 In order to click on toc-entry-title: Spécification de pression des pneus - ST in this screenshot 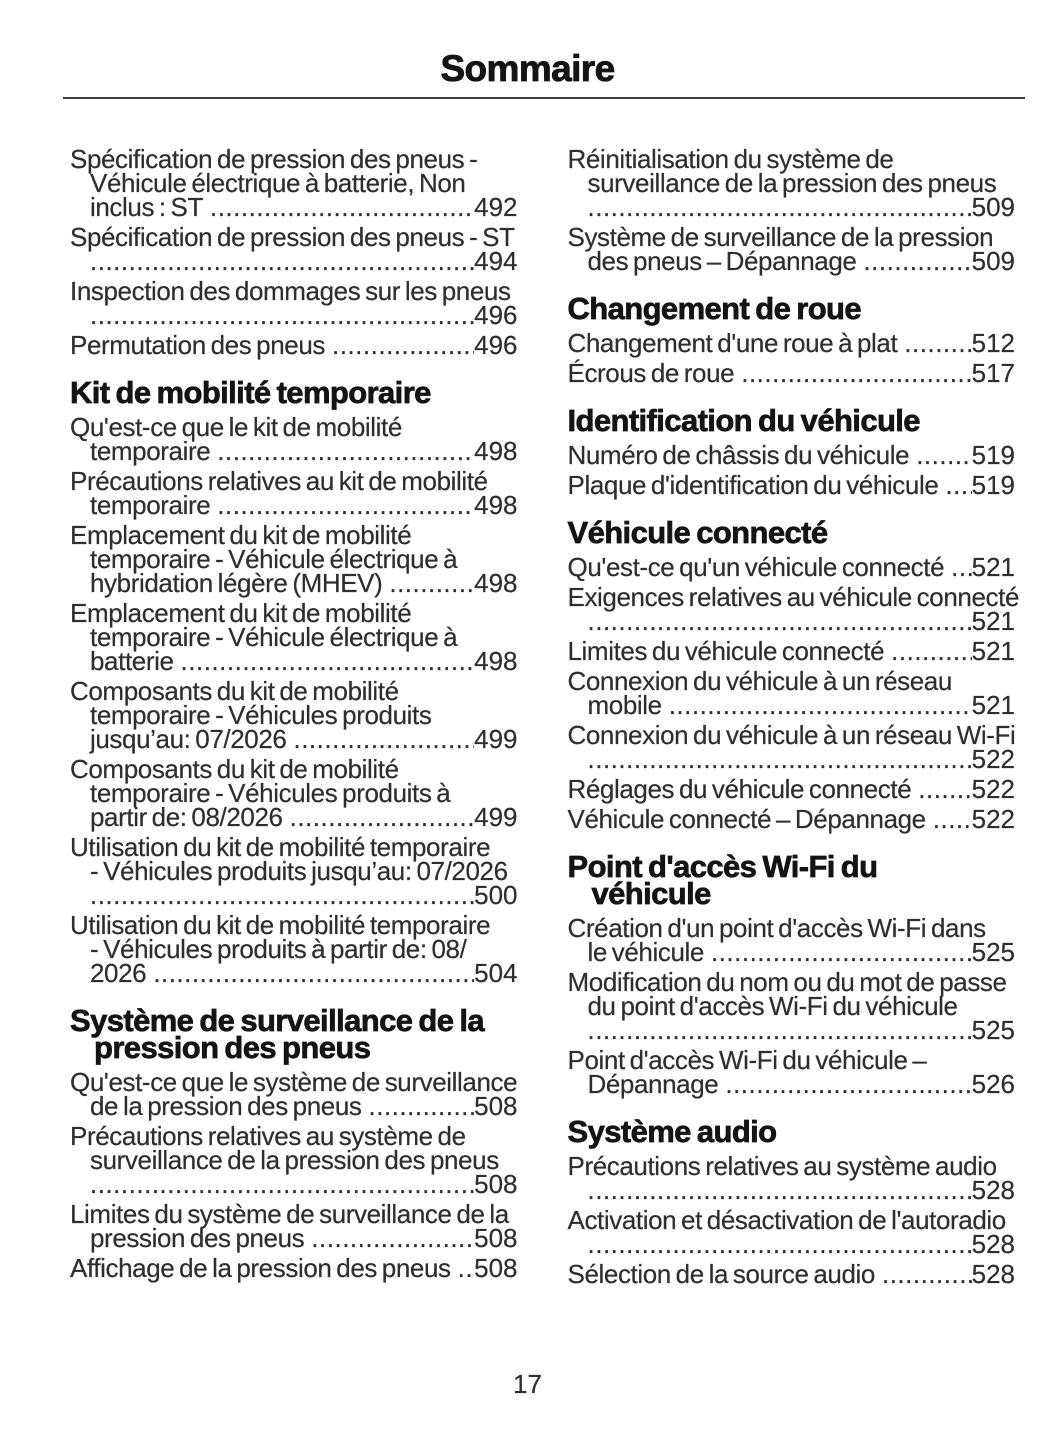, I will do `click(292, 237)`.